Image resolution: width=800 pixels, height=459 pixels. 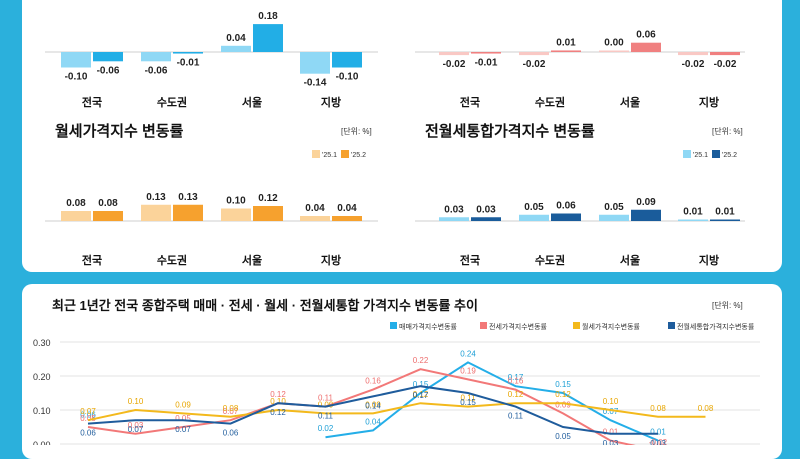 What do you see at coordinates (468, 353) in the screenshot?
I see `trend-point-label: 0.24` at bounding box center [468, 353].